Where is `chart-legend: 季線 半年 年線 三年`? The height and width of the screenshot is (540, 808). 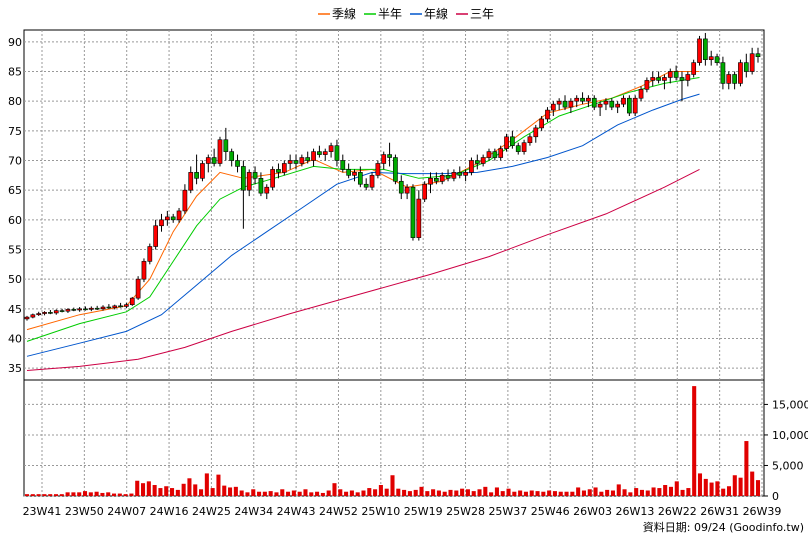 chart-legend: 季線 半年 年線 三年 is located at coordinates (406, 13).